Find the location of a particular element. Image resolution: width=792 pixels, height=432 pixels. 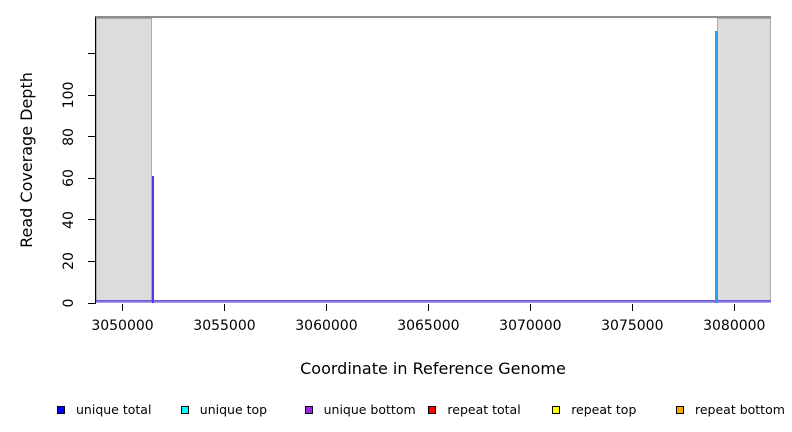

legend-item: unique bottom is located at coordinates (366, 409).